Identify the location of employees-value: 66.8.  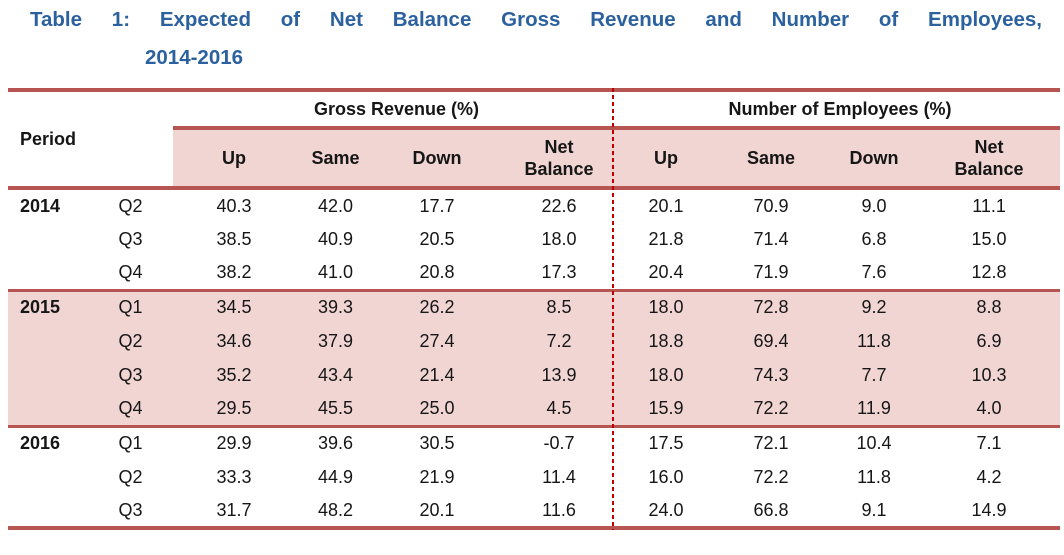
(771, 511).